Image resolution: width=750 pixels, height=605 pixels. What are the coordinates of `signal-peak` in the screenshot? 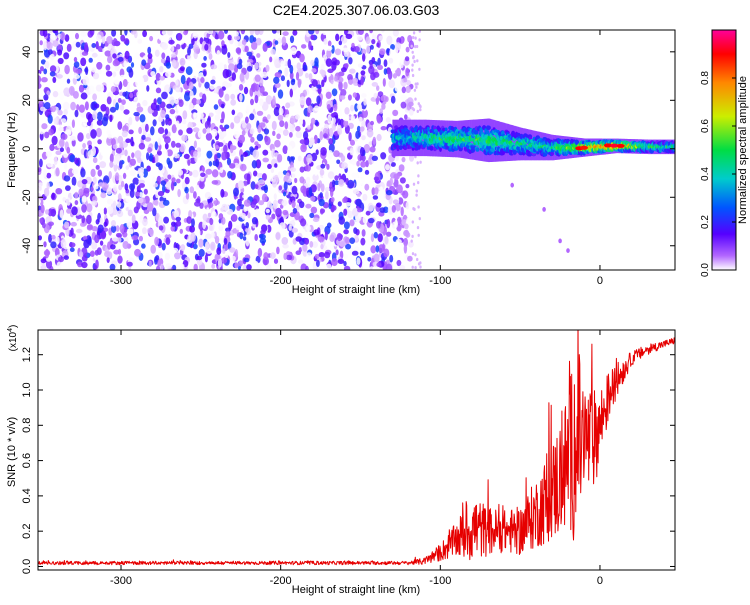 It's located at (620, 145).